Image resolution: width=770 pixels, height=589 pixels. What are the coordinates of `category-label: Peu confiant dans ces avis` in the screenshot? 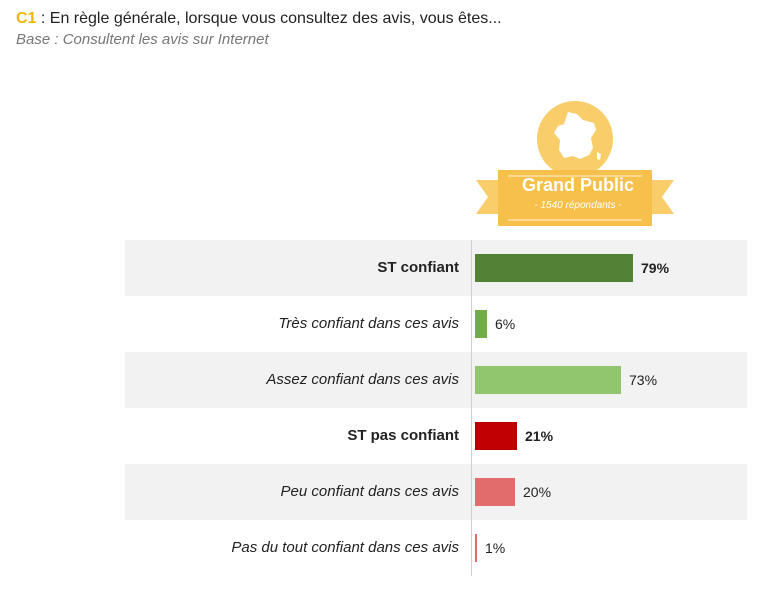 It's located at (369, 491).